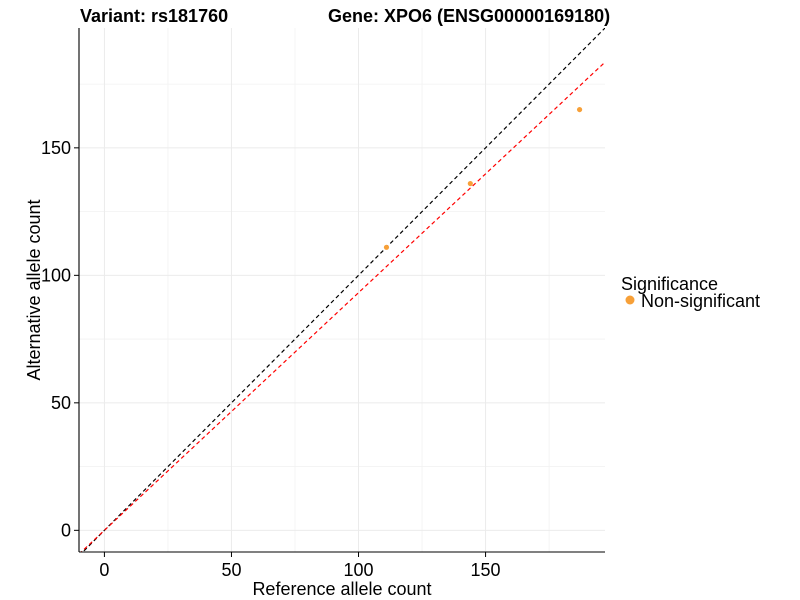 Image resolution: width=800 pixels, height=600 pixels. Describe the element at coordinates (669, 284) in the screenshot. I see `legend-title: Significance` at that location.